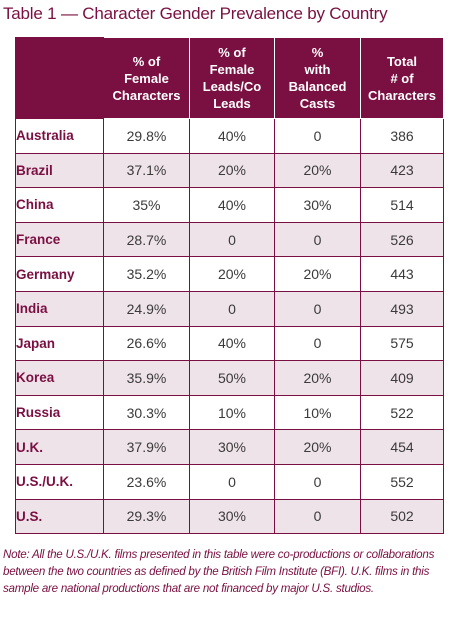 Image resolution: width=457 pixels, height=642 pixels. I want to click on table-row: France 28.7% 0 0 526, so click(229, 239).